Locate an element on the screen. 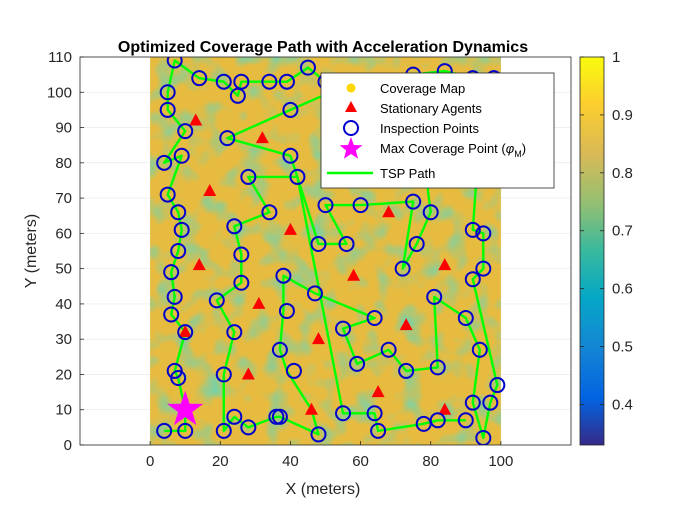 Image resolution: width=700 pixels, height=525 pixels. colorbar-tick-label: 0.5 is located at coordinates (622, 347).